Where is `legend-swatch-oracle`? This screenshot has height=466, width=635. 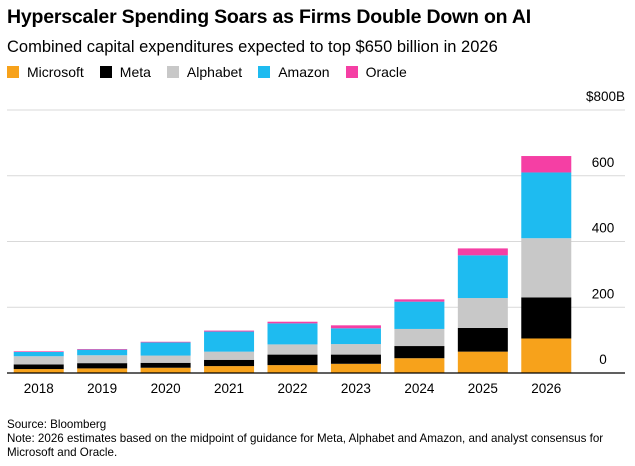 legend-swatch-oracle is located at coordinates (351, 72).